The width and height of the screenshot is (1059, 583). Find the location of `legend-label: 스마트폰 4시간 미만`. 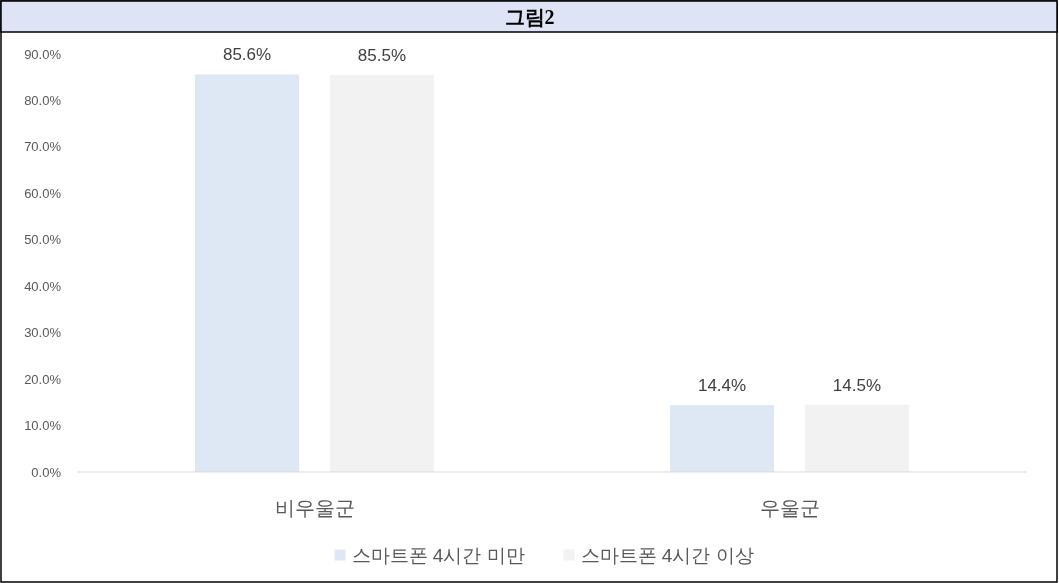

legend-label: 스마트폰 4시간 미만 is located at coordinates (438, 555).